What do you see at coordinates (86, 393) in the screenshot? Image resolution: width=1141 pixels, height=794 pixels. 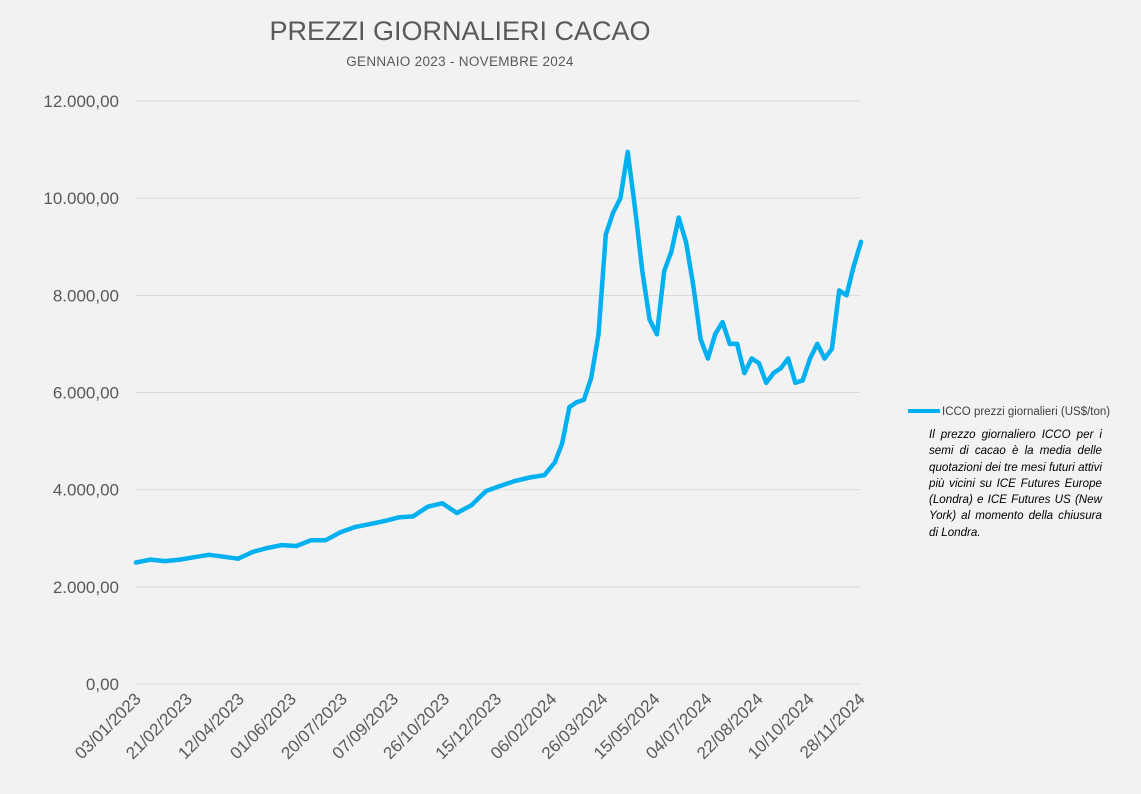 I see `y-tick-label: 6.000,00` at bounding box center [86, 393].